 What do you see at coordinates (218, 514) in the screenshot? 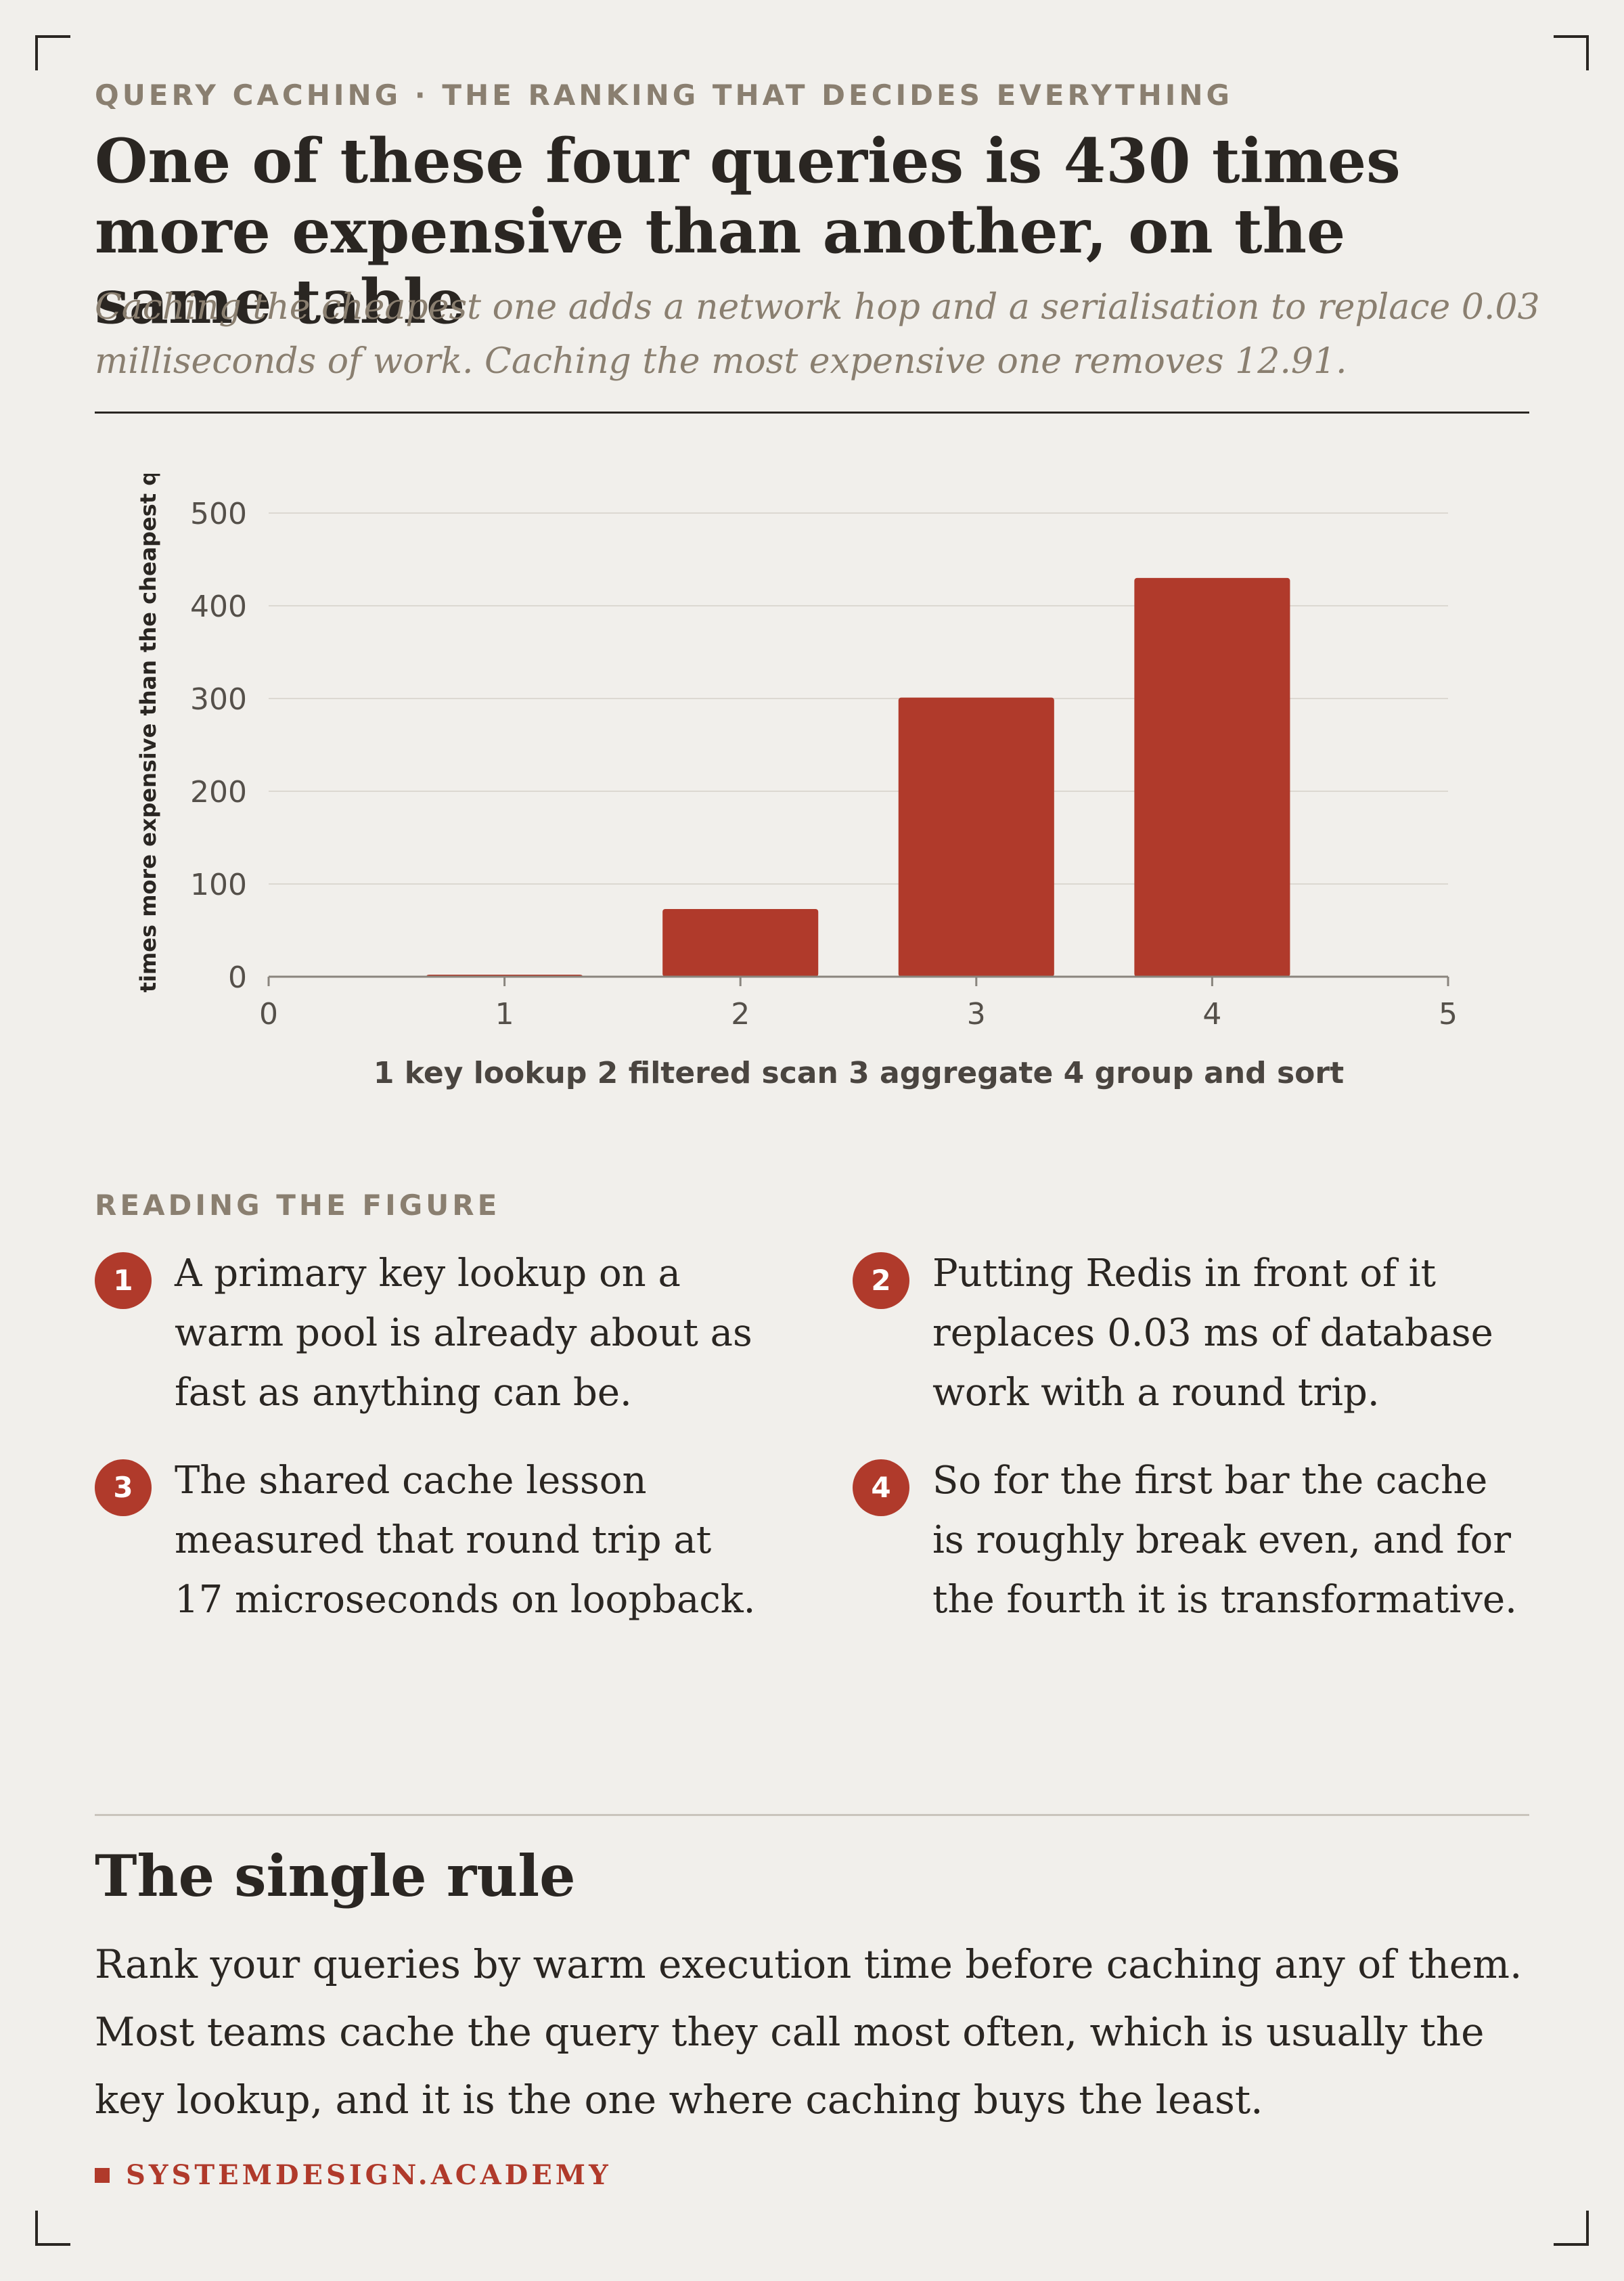
I see `y-tick-label: 500` at bounding box center [218, 514].